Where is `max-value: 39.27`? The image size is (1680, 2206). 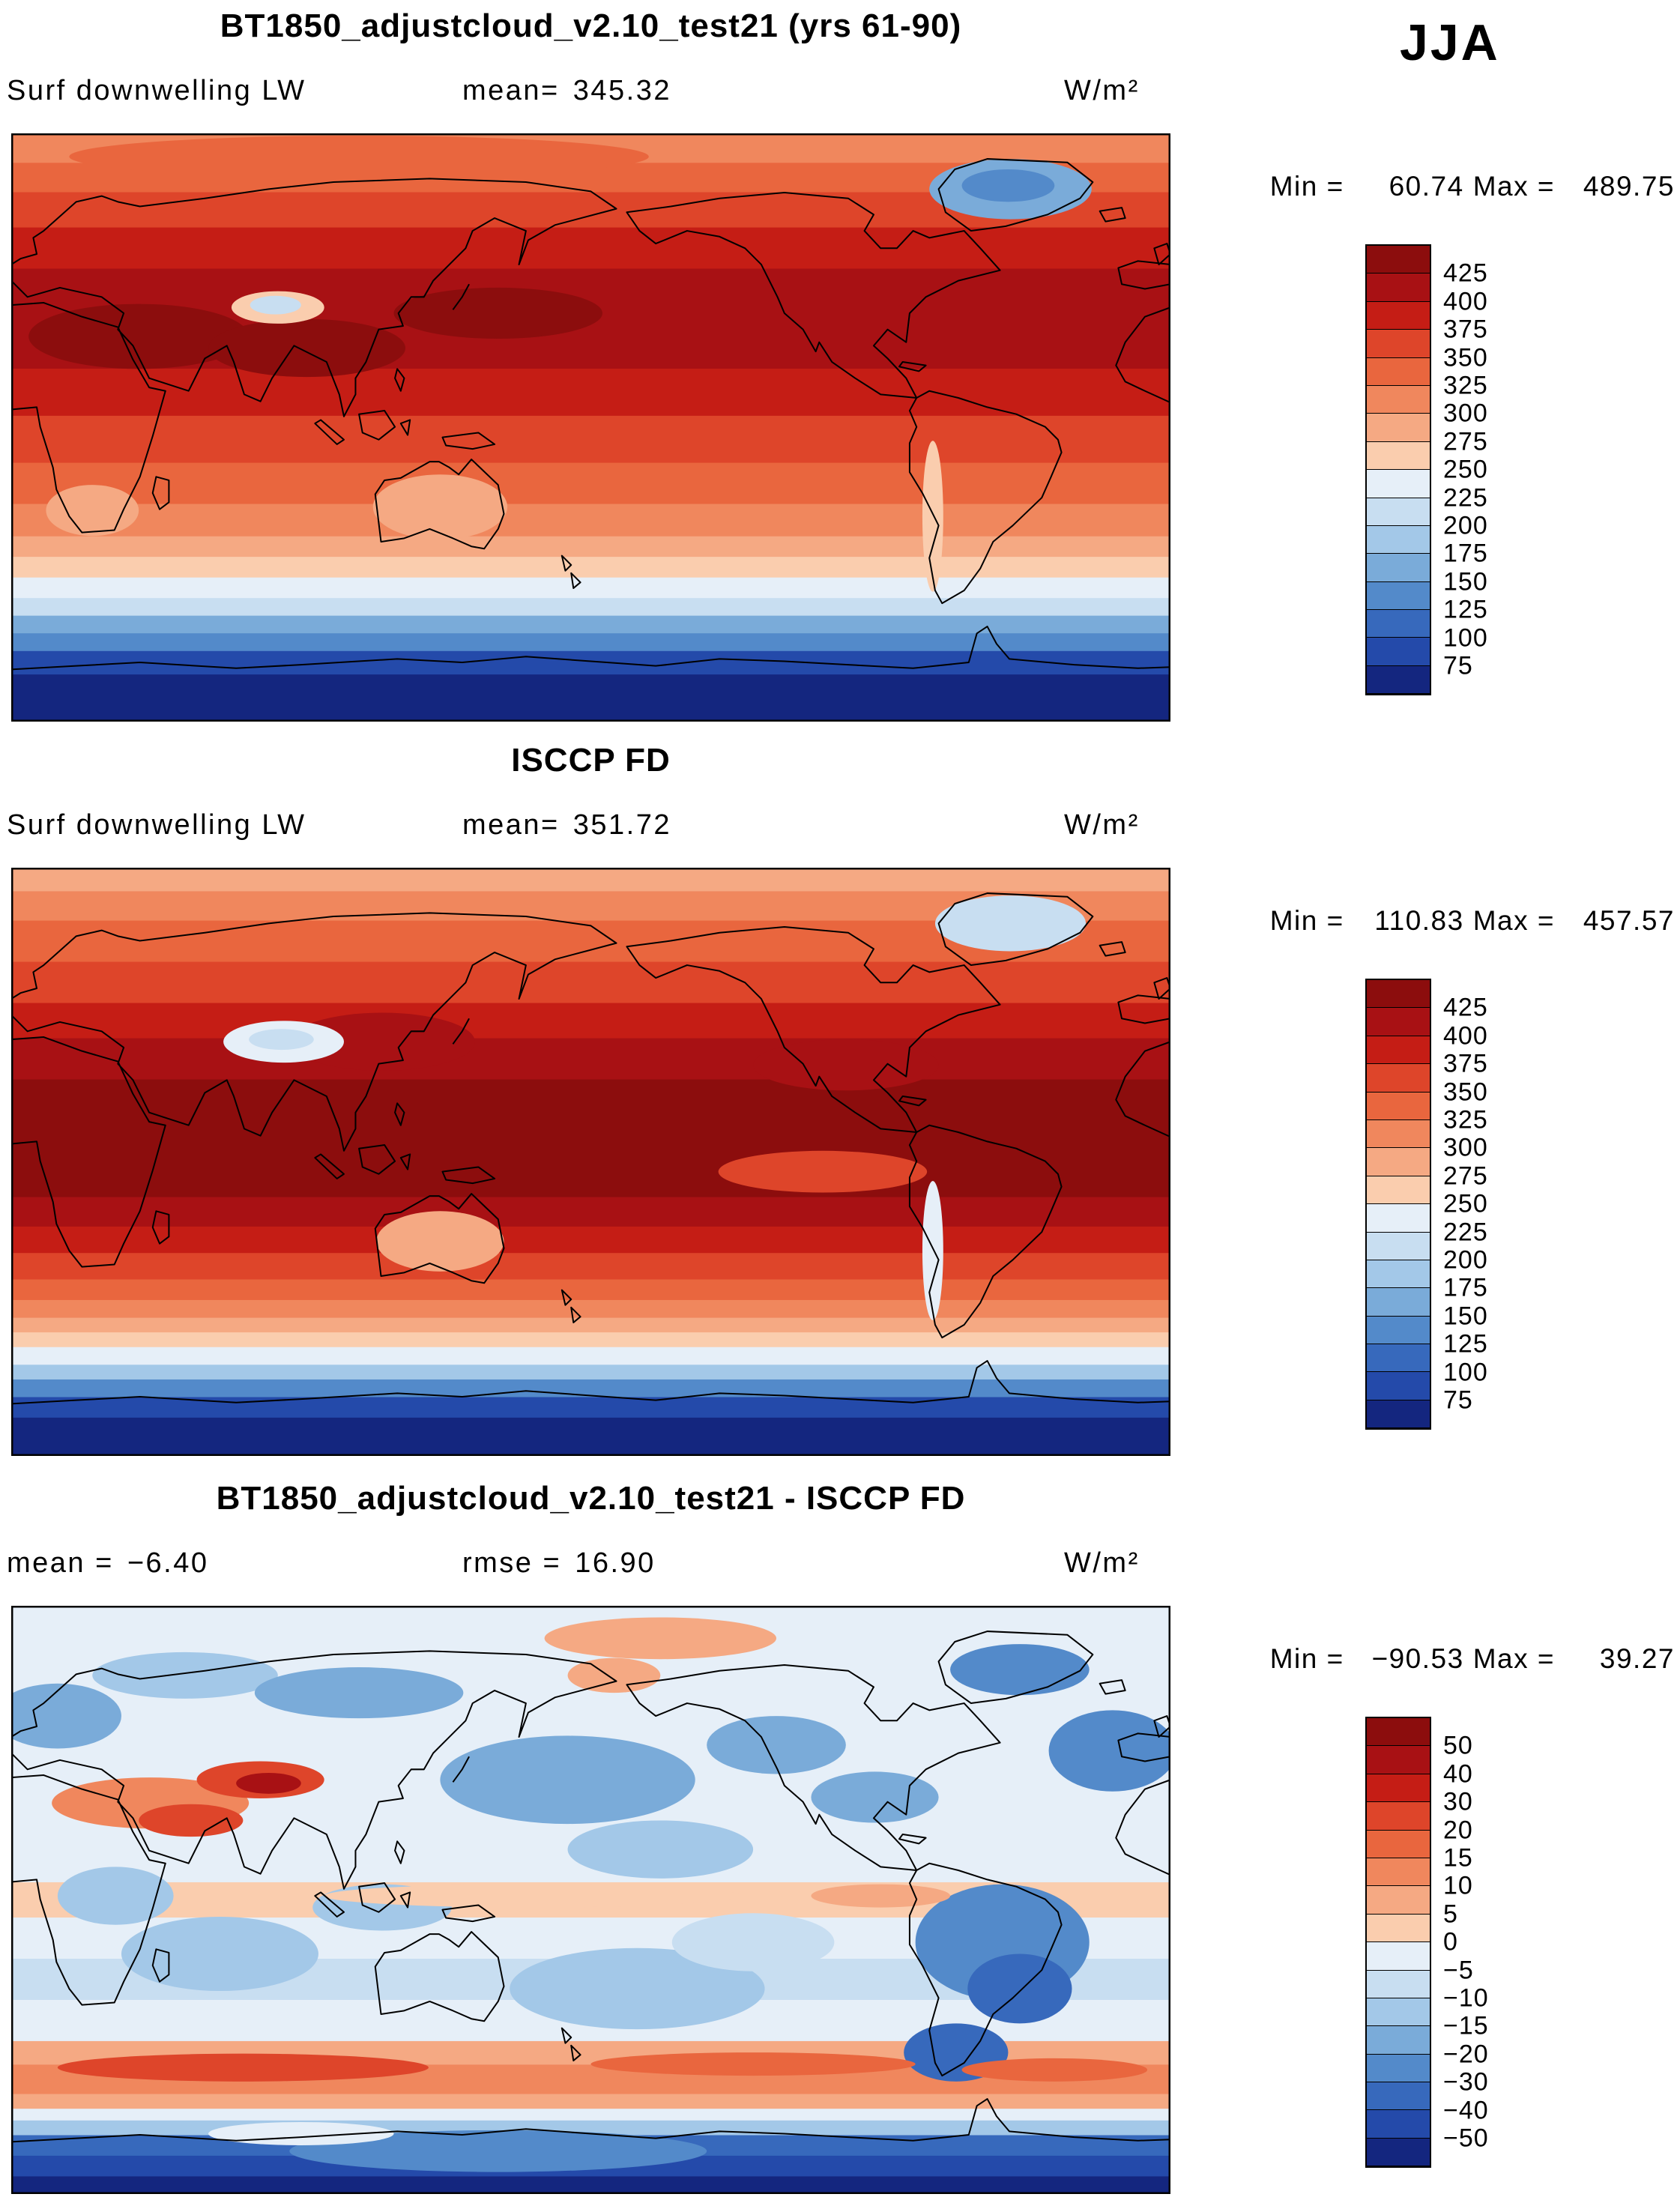 max-value: 39.27 is located at coordinates (1637, 1658).